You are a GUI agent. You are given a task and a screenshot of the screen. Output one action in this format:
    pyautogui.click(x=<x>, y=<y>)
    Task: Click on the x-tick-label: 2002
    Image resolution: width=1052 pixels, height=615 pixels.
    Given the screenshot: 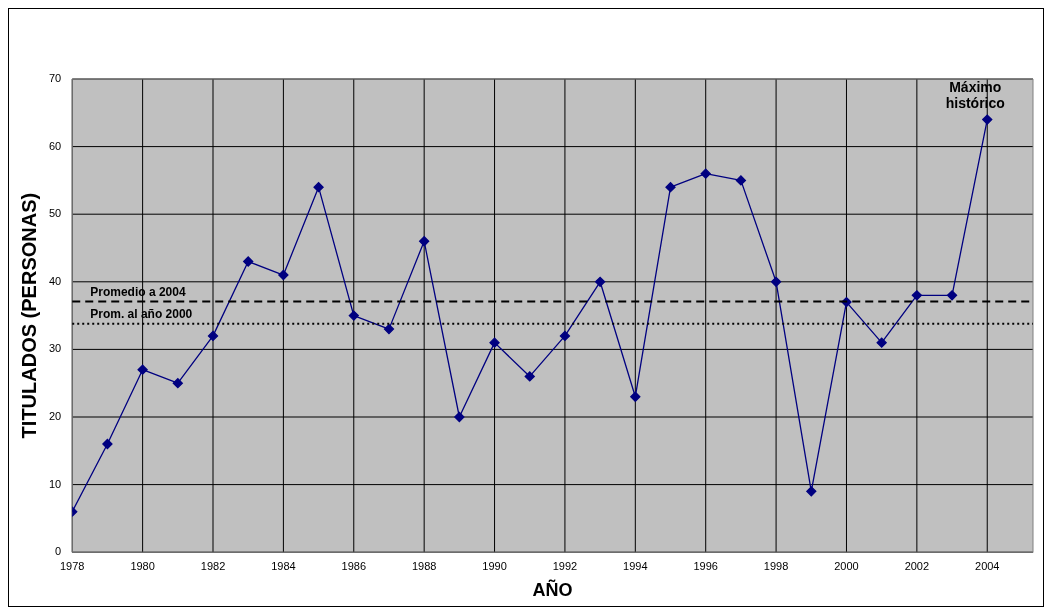 What is the action you would take?
    pyautogui.click(x=917, y=565)
    